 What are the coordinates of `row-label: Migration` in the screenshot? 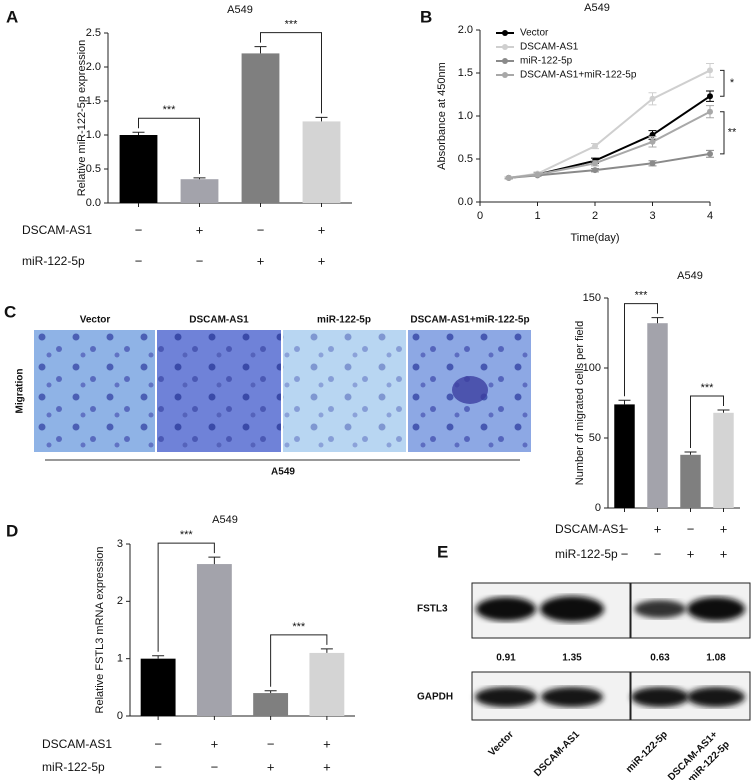 It's located at (20, 391).